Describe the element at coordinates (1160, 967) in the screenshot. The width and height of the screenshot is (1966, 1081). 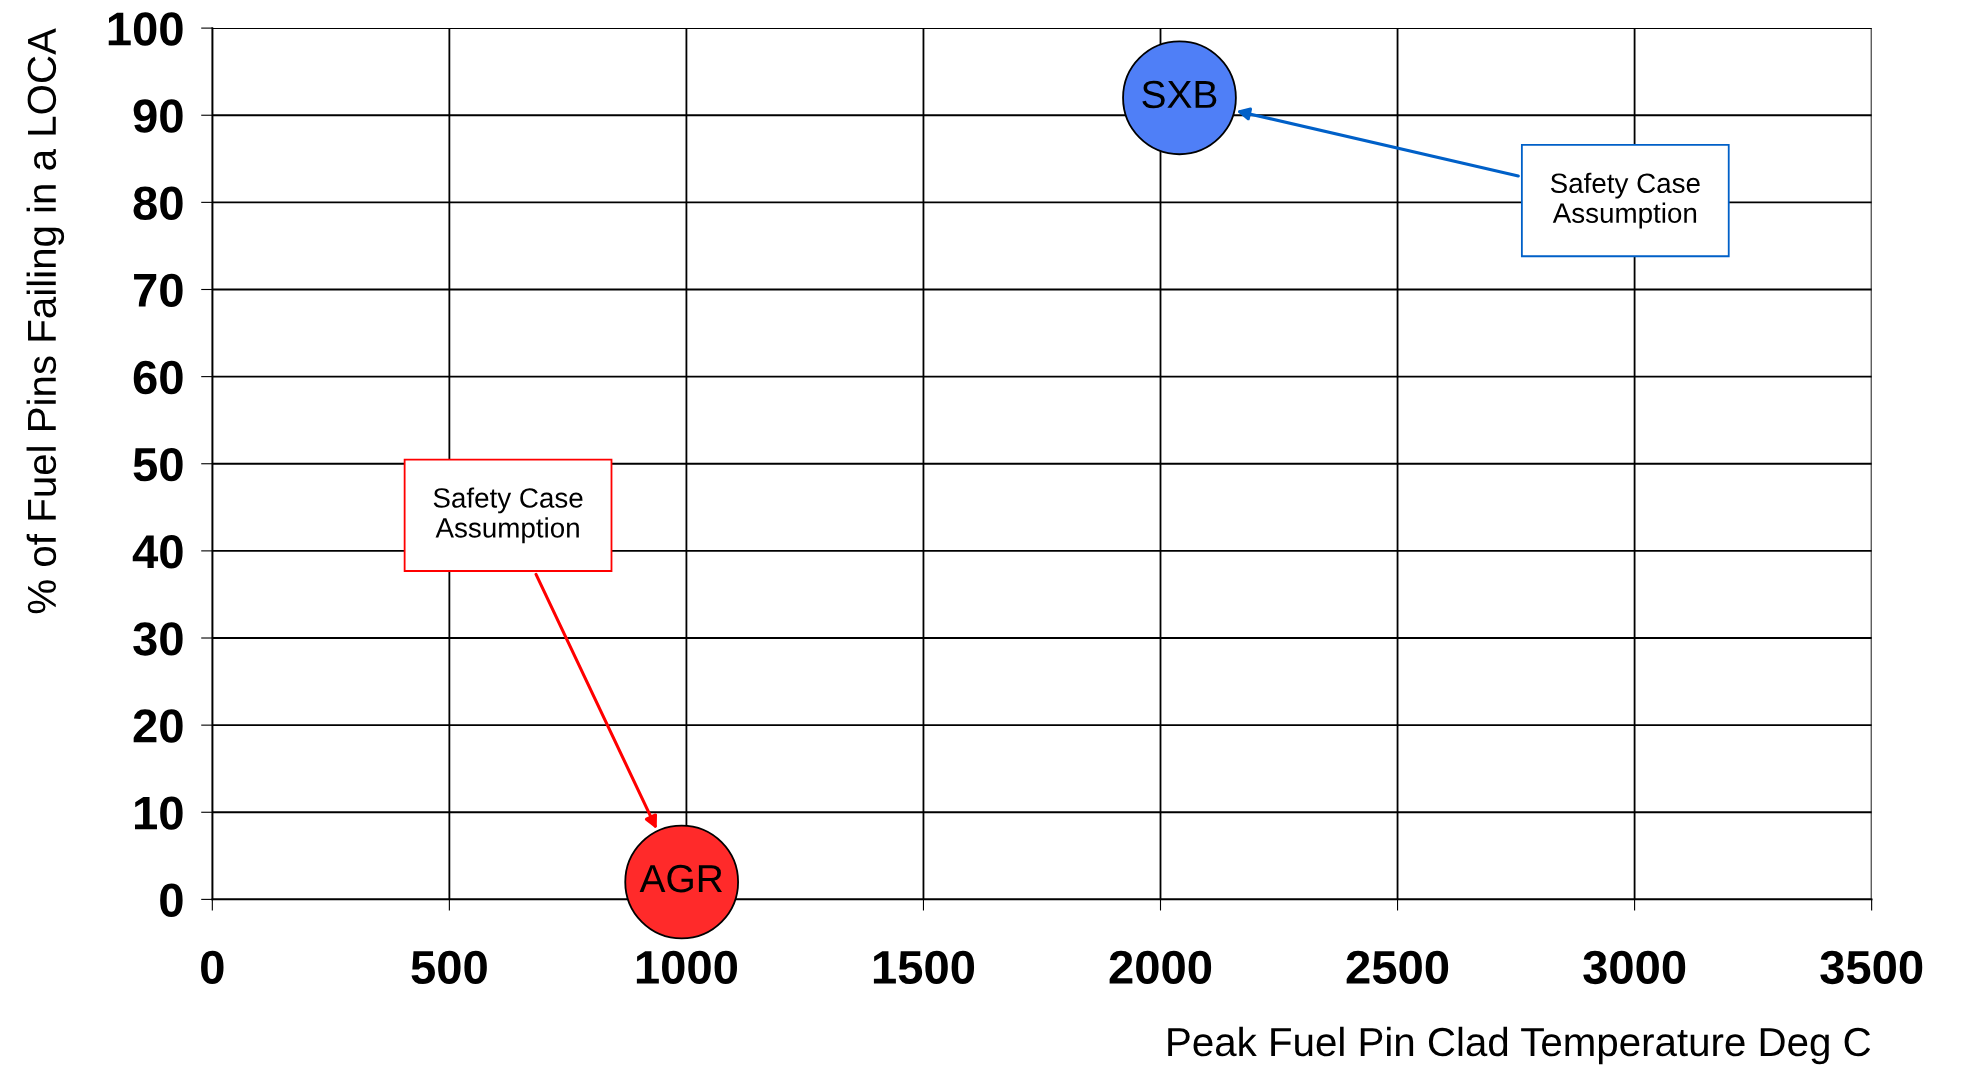
I see `x-tick-label: 2000` at that location.